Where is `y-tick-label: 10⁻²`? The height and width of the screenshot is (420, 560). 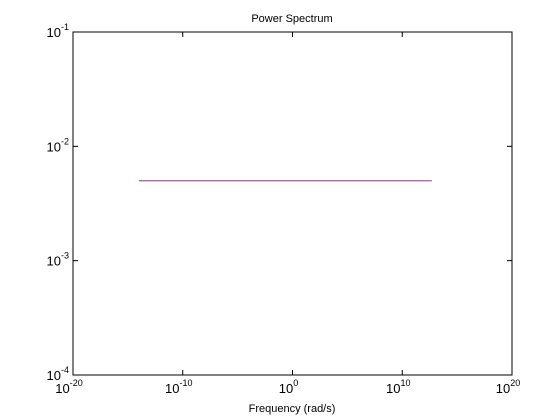 y-tick-label: 10⁻² is located at coordinates (58, 145).